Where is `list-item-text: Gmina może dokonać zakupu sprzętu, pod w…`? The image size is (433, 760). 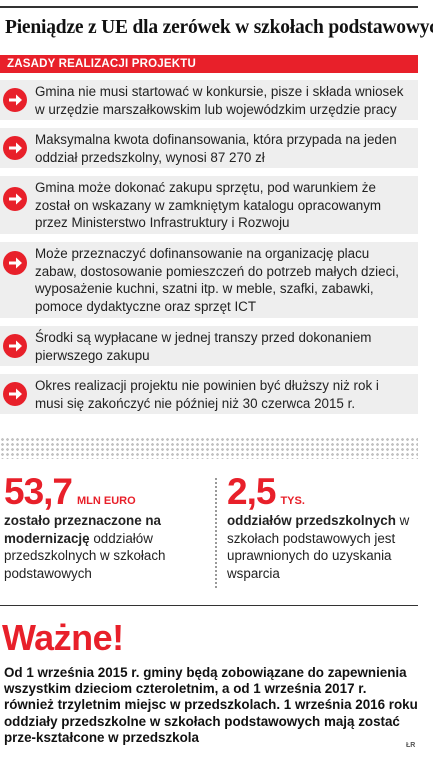 list-item-text: Gmina może dokonać zakupu sprzętu, pod w… is located at coordinates (208, 205).